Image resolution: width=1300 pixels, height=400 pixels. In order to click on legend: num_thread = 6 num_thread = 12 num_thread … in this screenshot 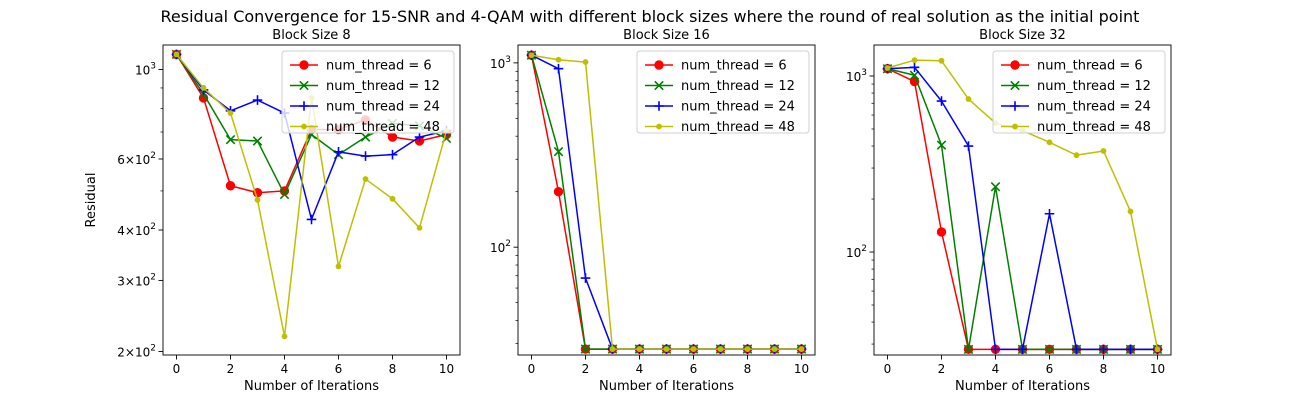, I will do `click(723, 92)`.